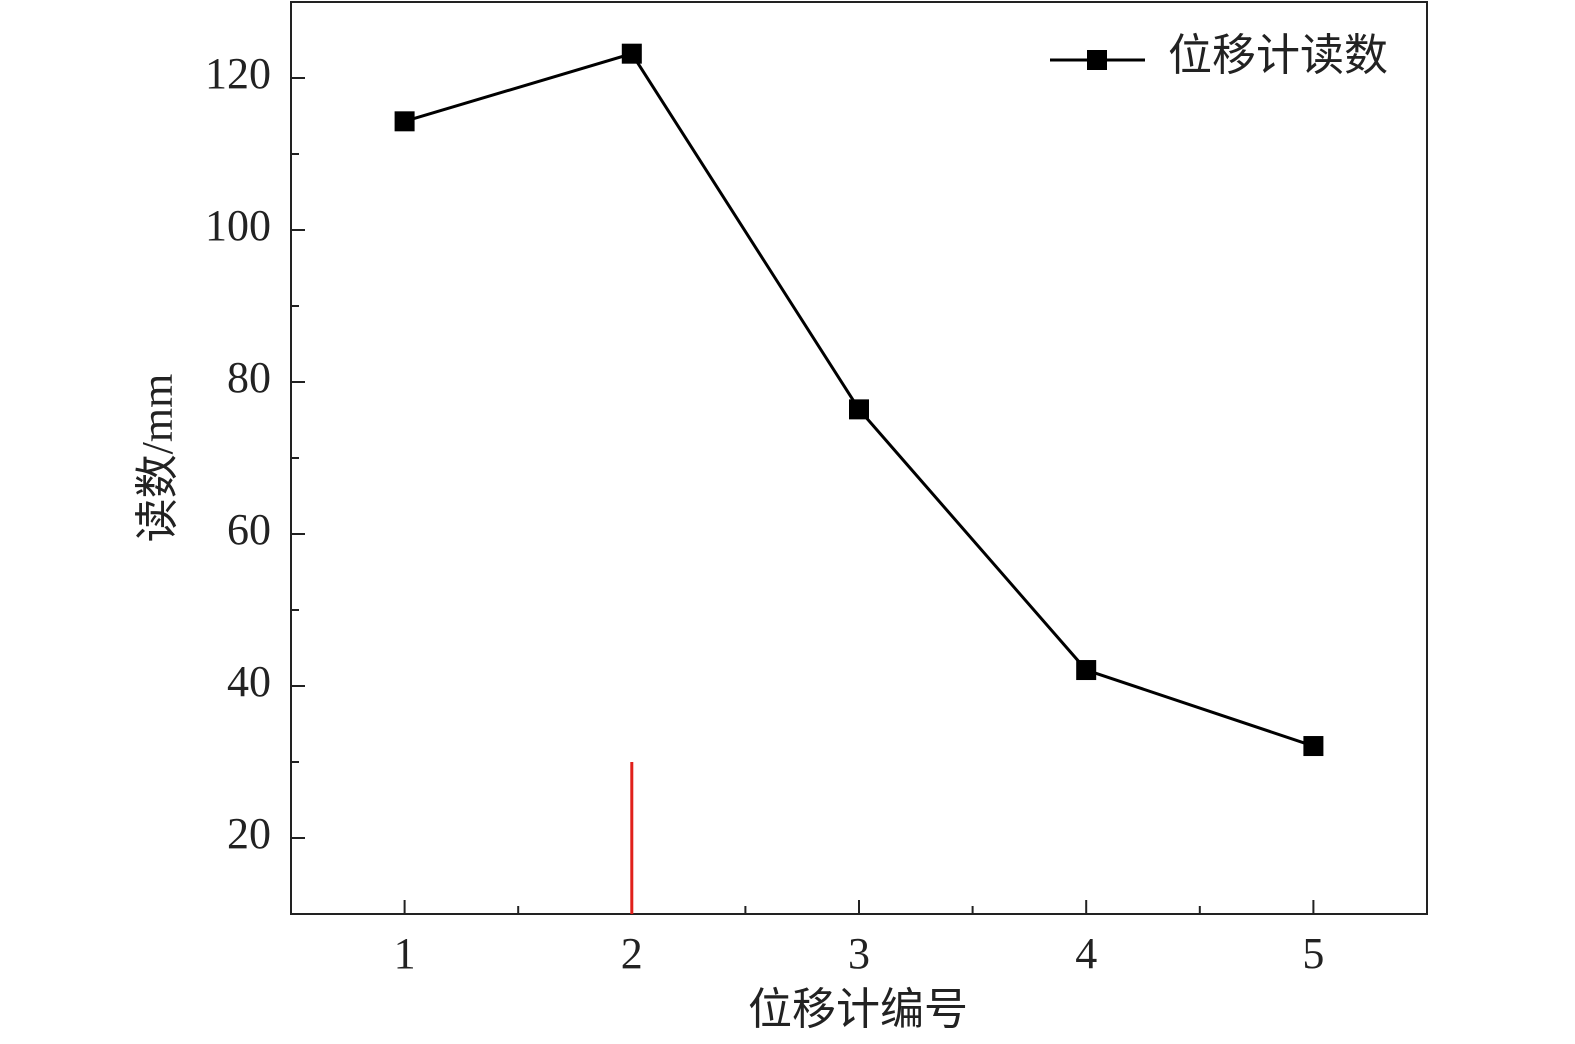  Describe the element at coordinates (632, 953) in the screenshot. I see `x-tick-label: 2` at that location.